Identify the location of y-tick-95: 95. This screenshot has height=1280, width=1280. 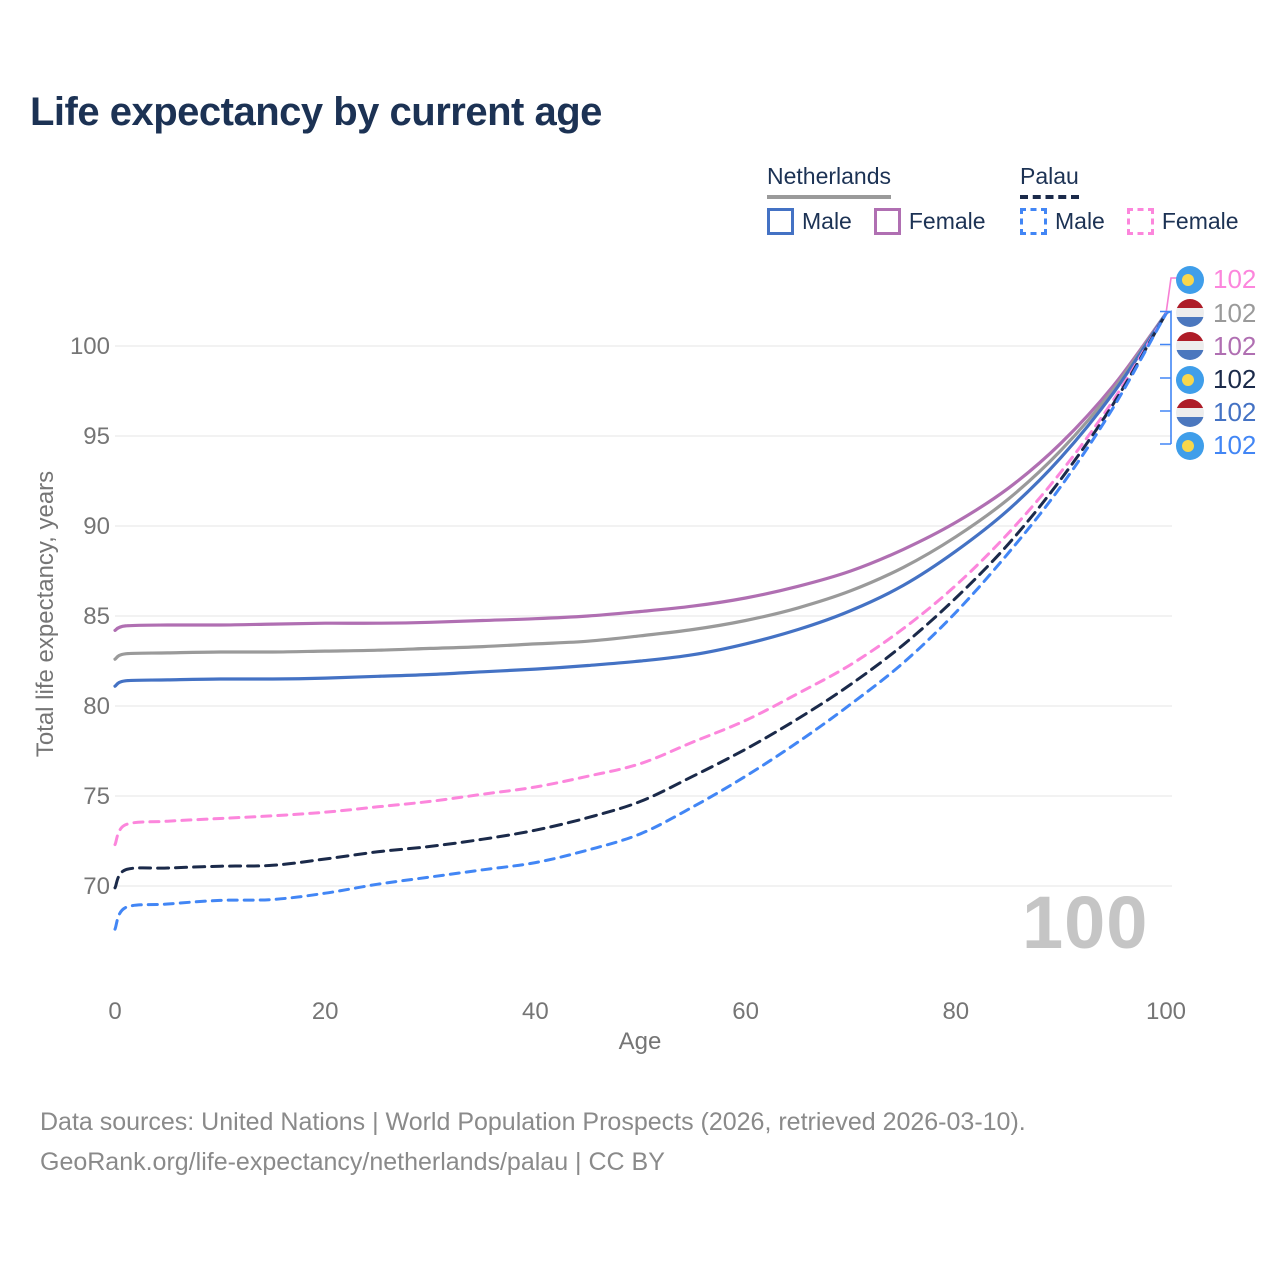
(96, 436).